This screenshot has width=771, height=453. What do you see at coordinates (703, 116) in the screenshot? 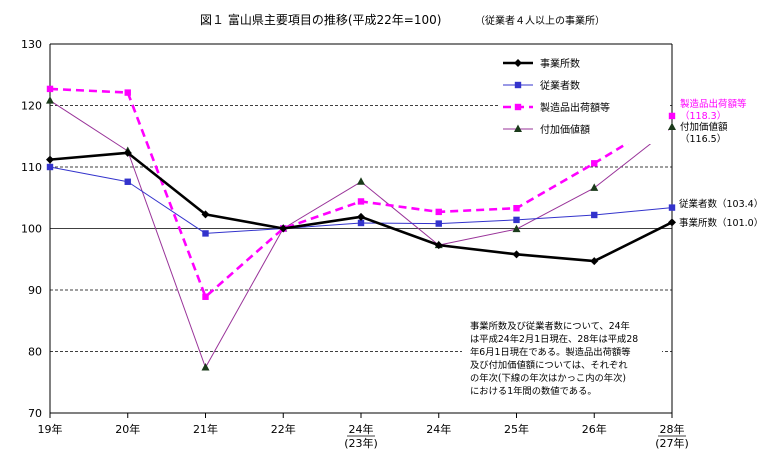
I see `end-label: （118.3）` at bounding box center [703, 116].